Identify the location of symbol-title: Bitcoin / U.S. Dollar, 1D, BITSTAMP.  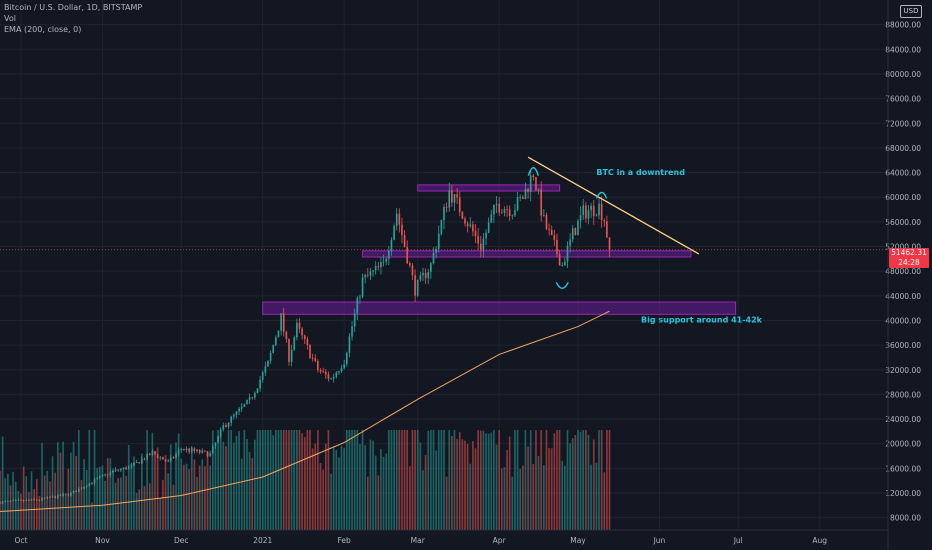
(73, 7).